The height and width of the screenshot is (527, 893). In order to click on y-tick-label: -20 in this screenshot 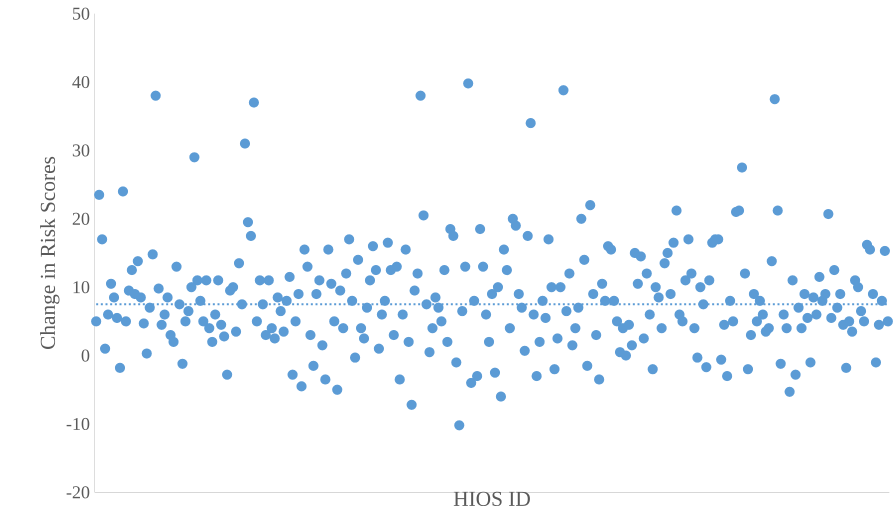, I will do `click(78, 492)`.